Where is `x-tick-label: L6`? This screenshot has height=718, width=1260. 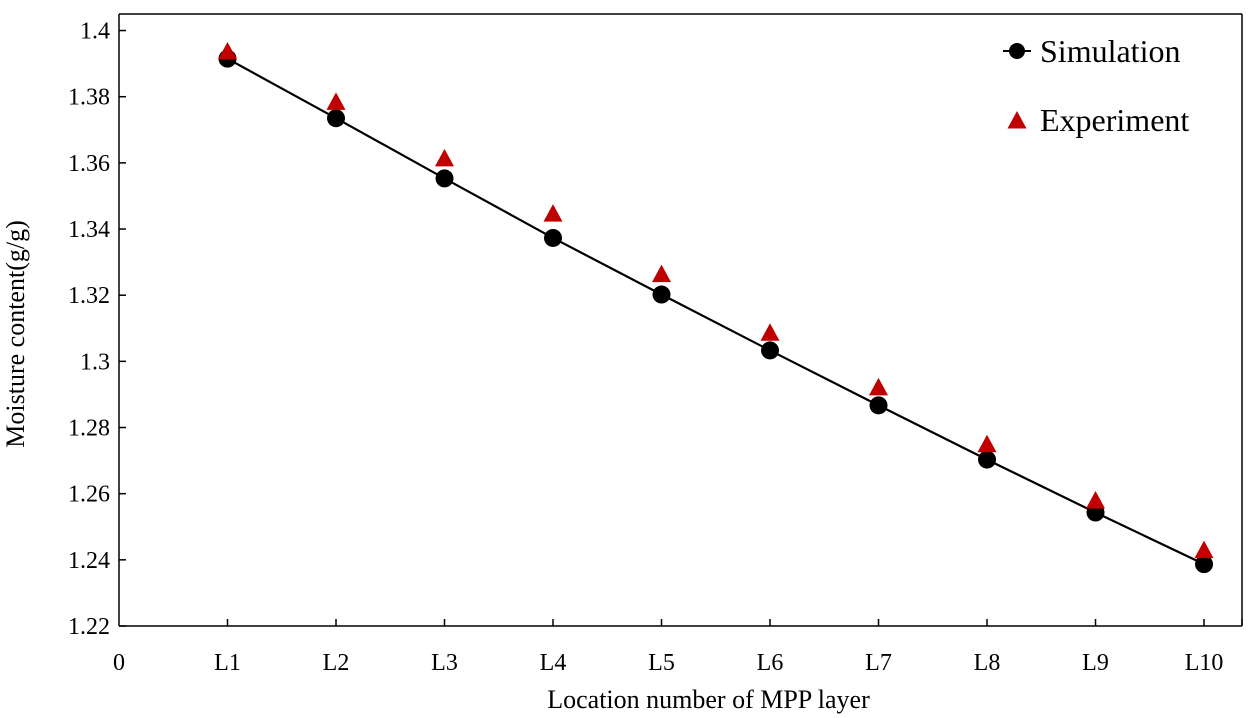 x-tick-label: L6 is located at coordinates (770, 663).